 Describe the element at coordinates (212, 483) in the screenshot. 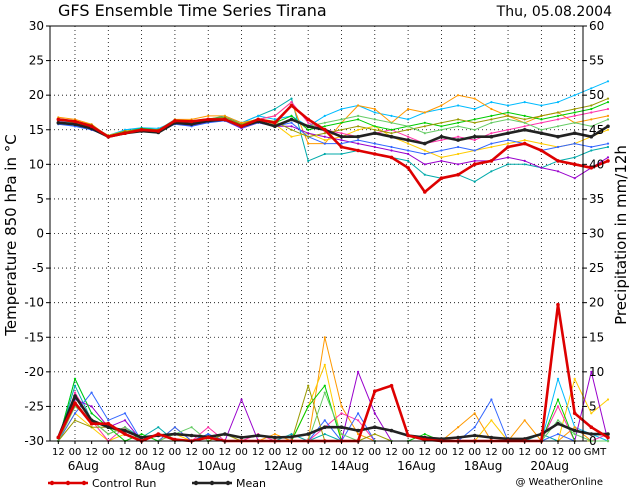

I see `legend-marker-mean` at that location.